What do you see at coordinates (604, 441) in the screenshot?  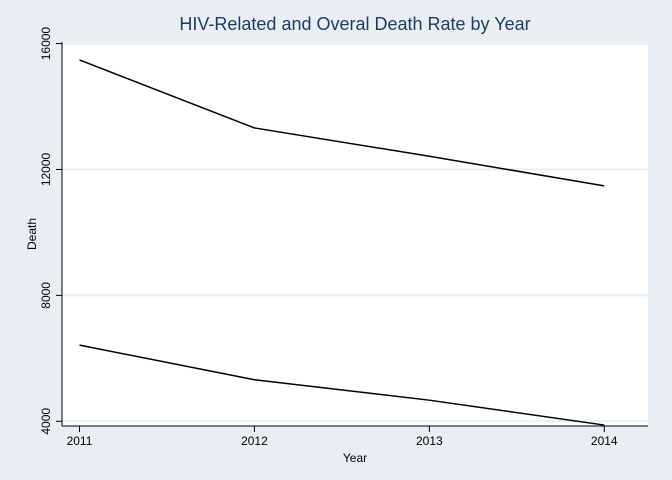 I see `x-tick-label-3: 2014` at bounding box center [604, 441].